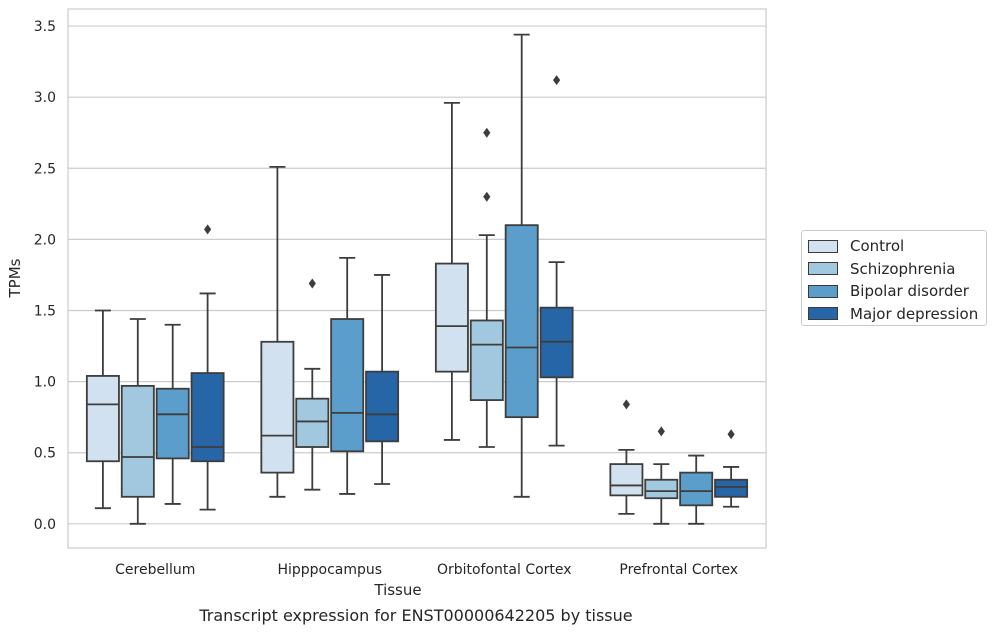 Image resolution: width=997 pixels, height=634 pixels. I want to click on y-tick-label: 0.0, so click(45, 525).